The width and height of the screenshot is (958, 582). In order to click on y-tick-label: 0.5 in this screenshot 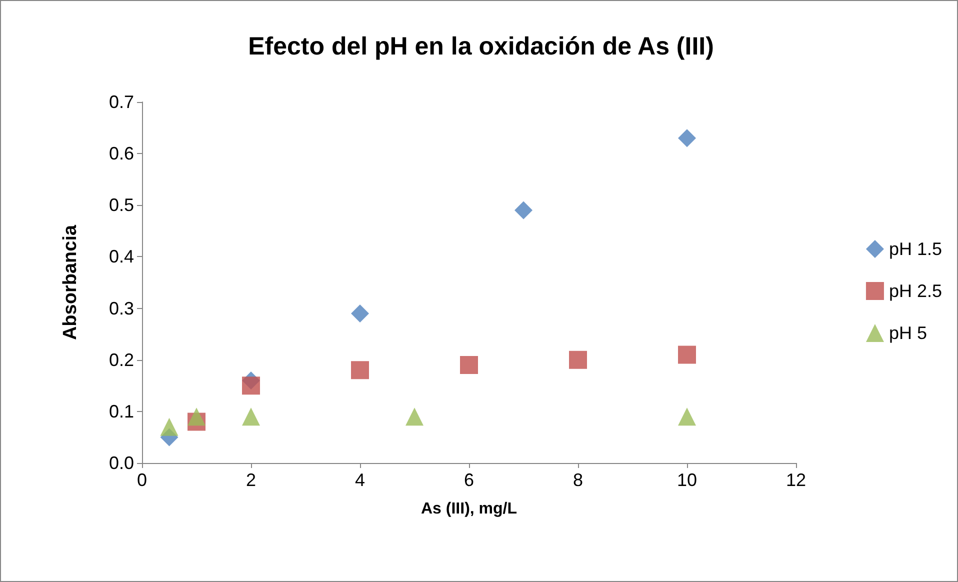, I will do `click(121, 205)`.